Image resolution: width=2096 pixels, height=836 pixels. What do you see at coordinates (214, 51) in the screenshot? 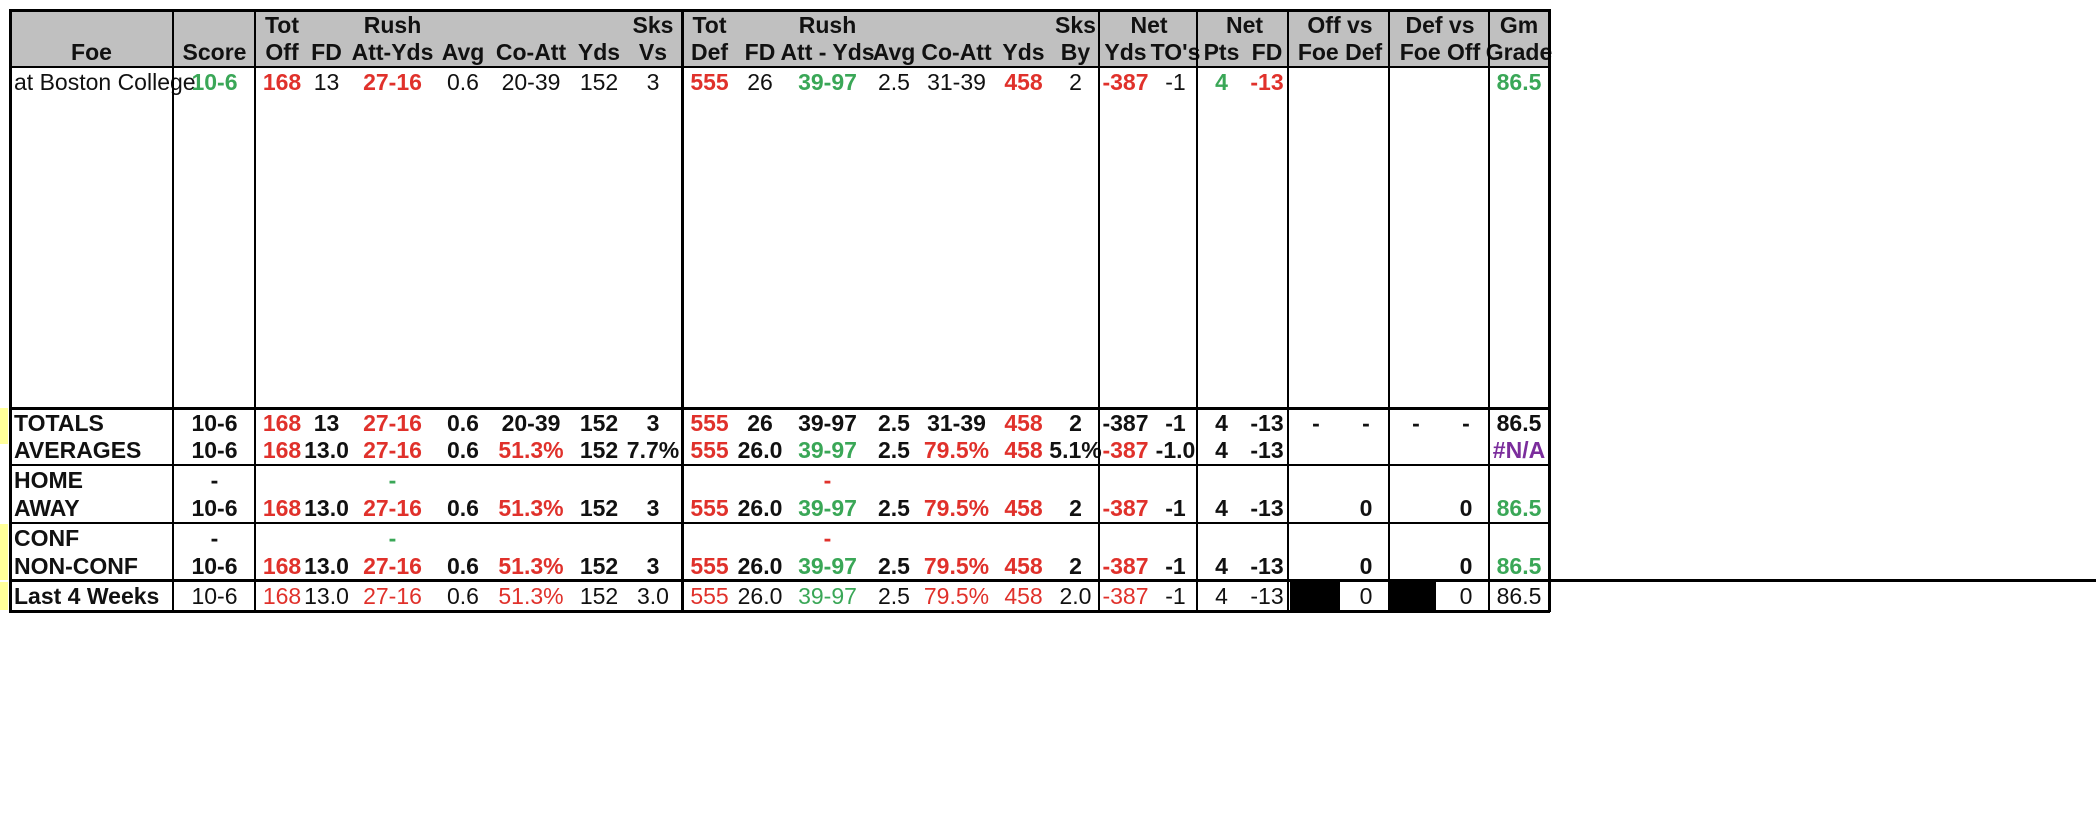
I see `column-header: Score` at bounding box center [214, 51].